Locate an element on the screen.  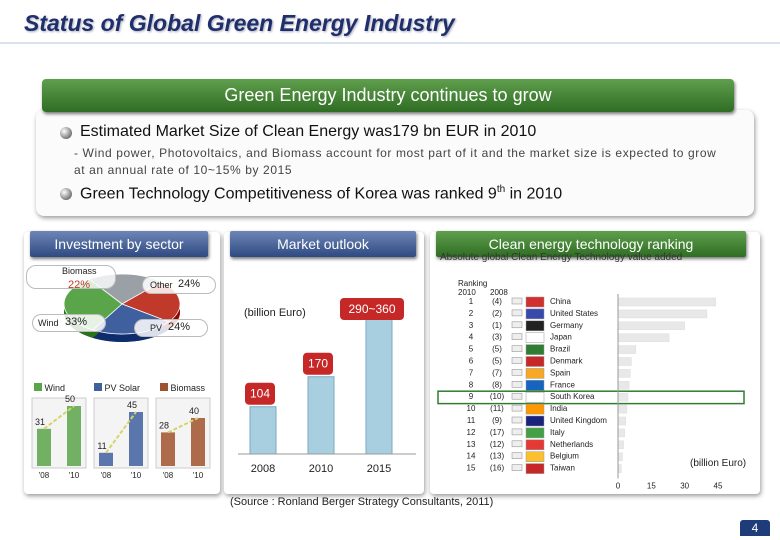
investment-header: Investment by sector is located at coordinates (119, 244).